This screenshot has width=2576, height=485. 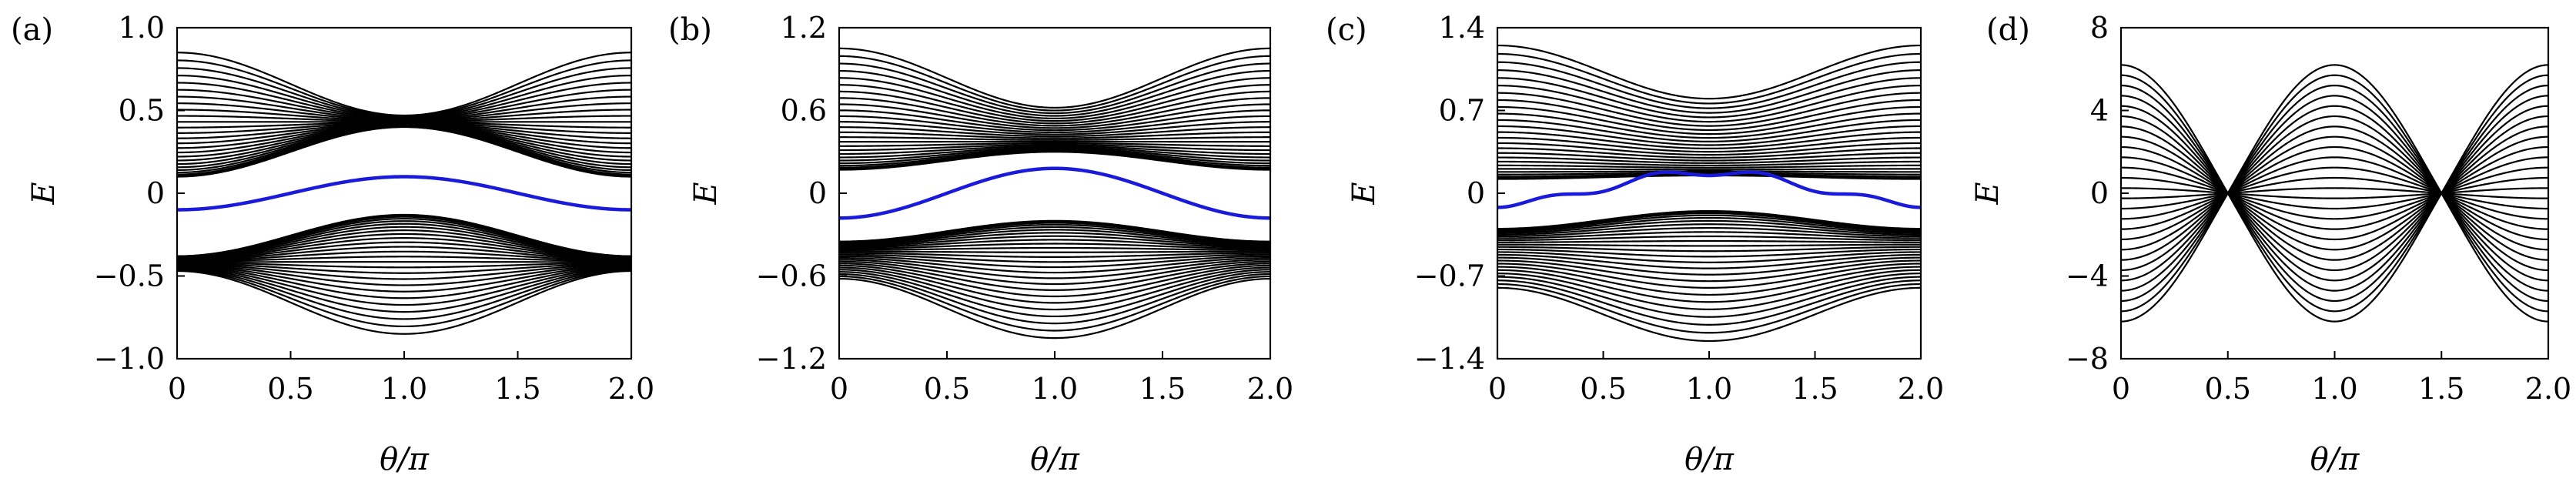 I want to click on panel-label: (d), so click(x=2008, y=30).